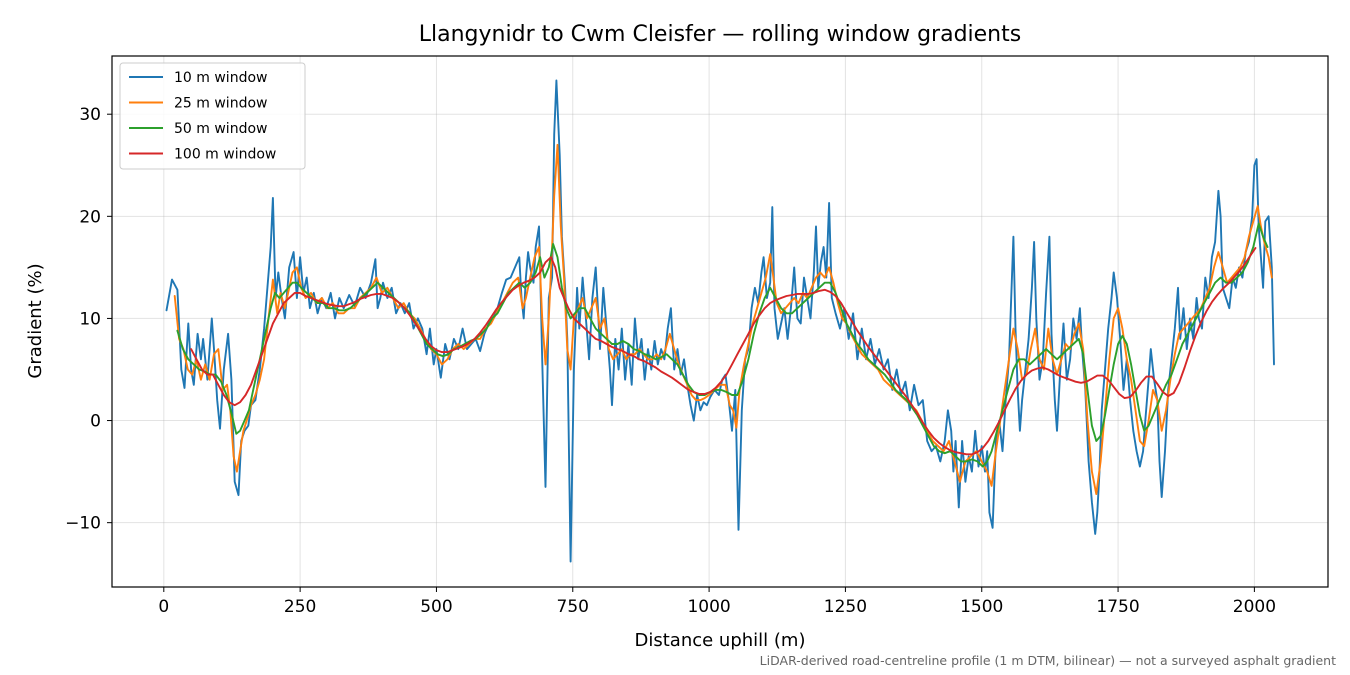 The image size is (1350, 675). Describe the element at coordinates (708, 607) in the screenshot. I see `x-tick-label: 1000` at that location.